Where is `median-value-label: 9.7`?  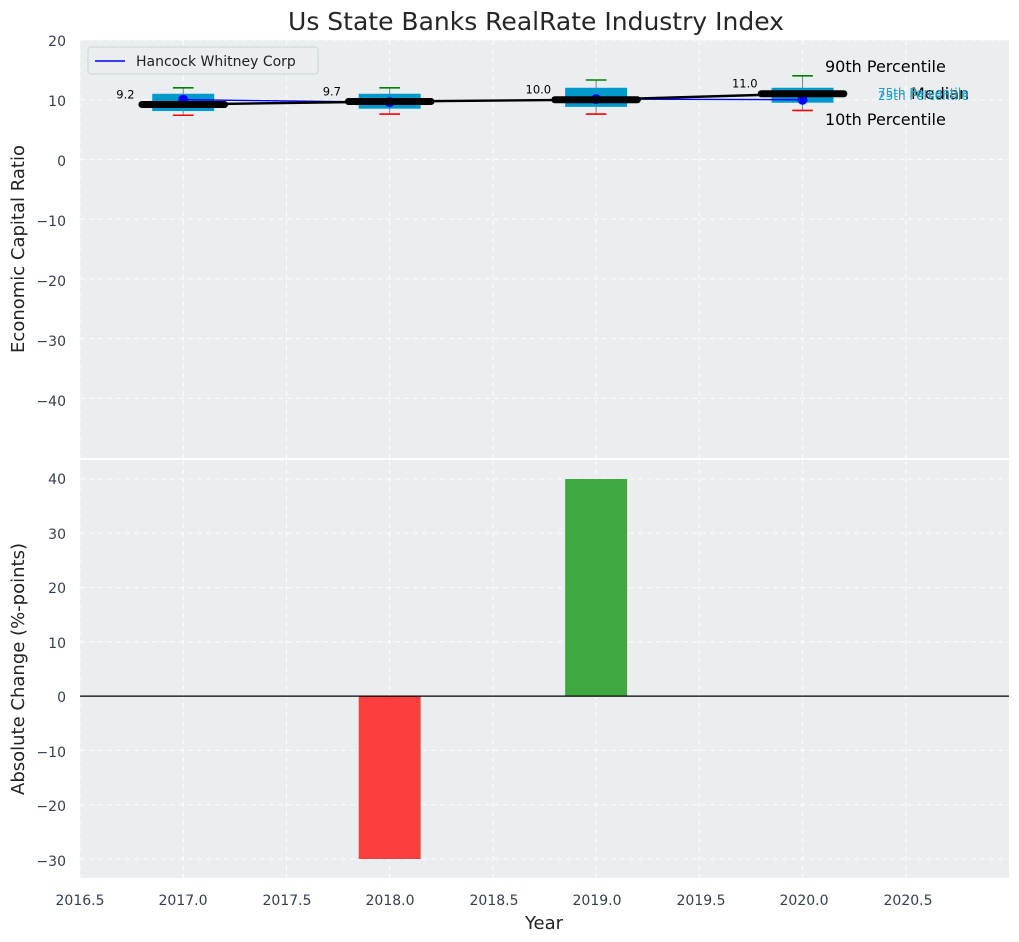
median-value-label: 9.7 is located at coordinates (332, 92).